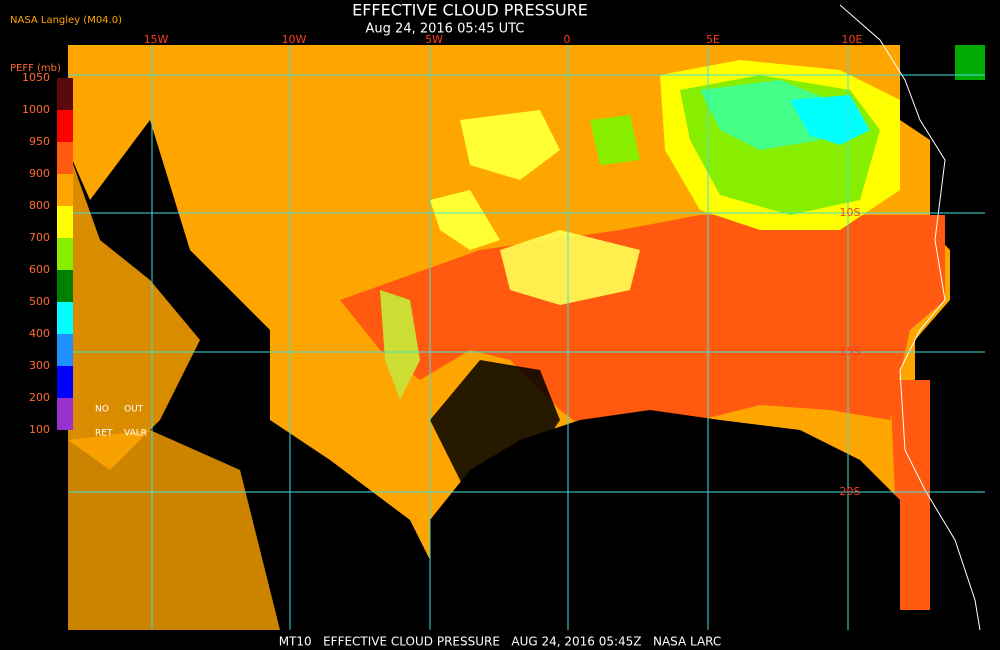 The height and width of the screenshot is (650, 1000). Describe the element at coordinates (830, 120) in the screenshot. I see `very-high-cloud` at that location.